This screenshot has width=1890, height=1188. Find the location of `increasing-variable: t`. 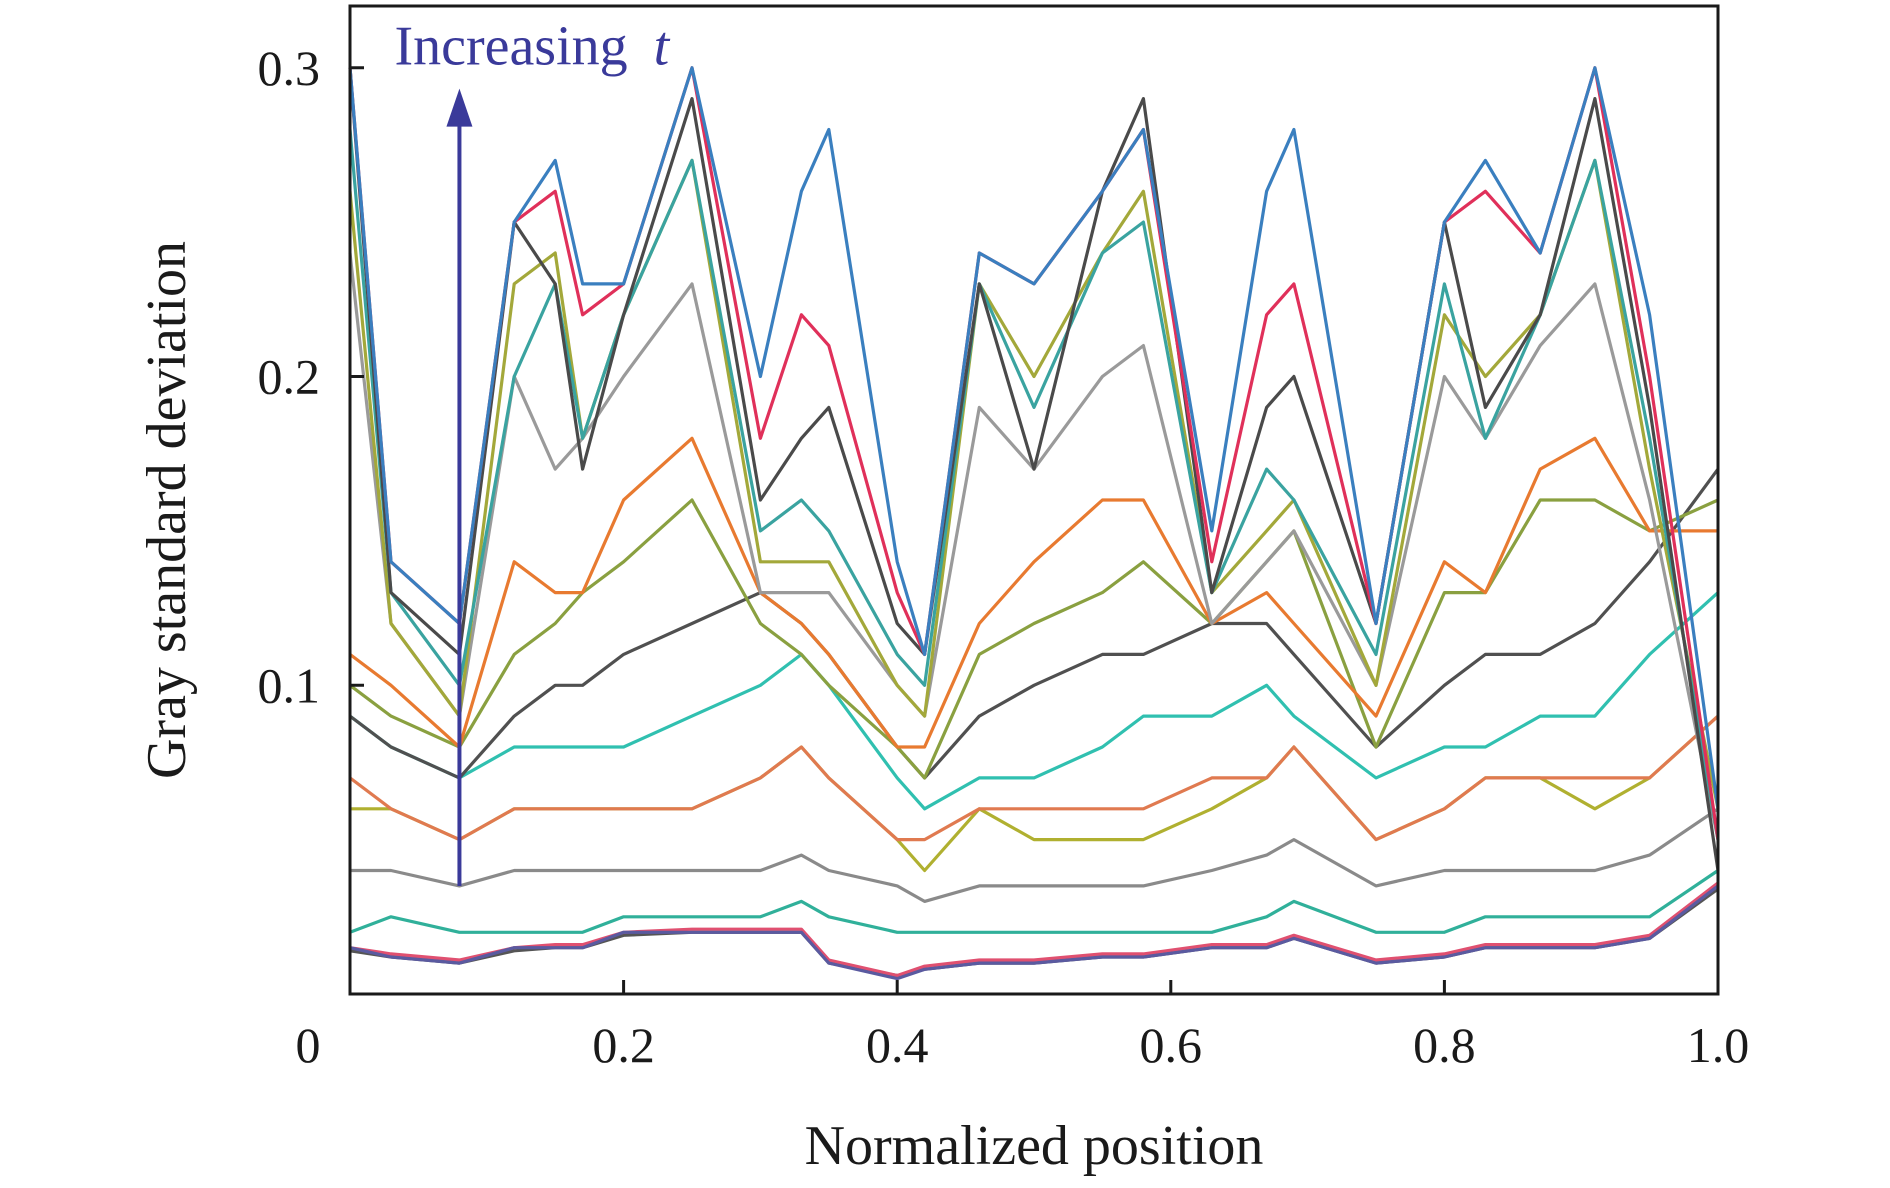

increasing-variable: t is located at coordinates (662, 47).